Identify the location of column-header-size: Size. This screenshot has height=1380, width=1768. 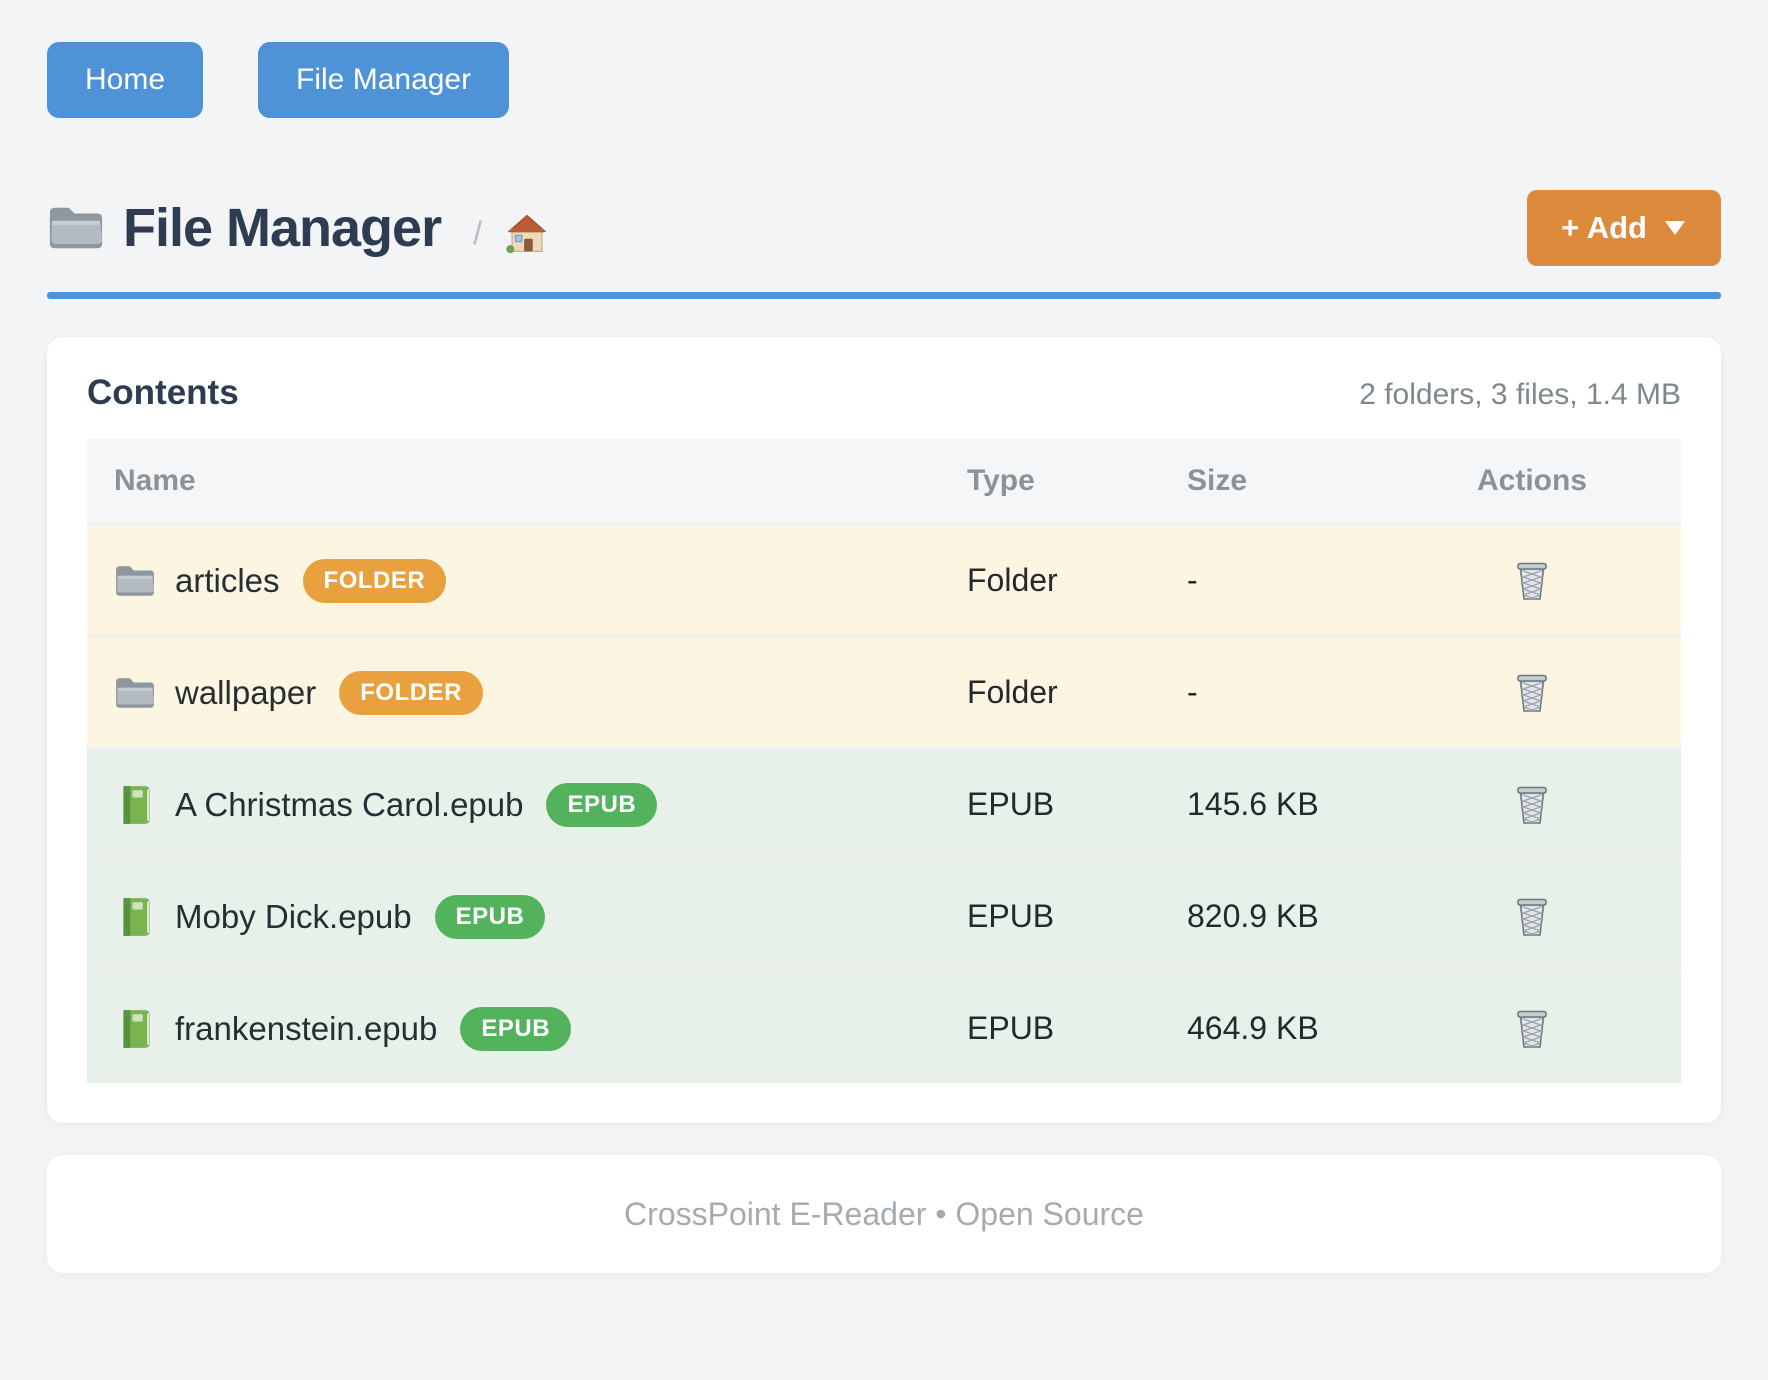
(1217, 480).